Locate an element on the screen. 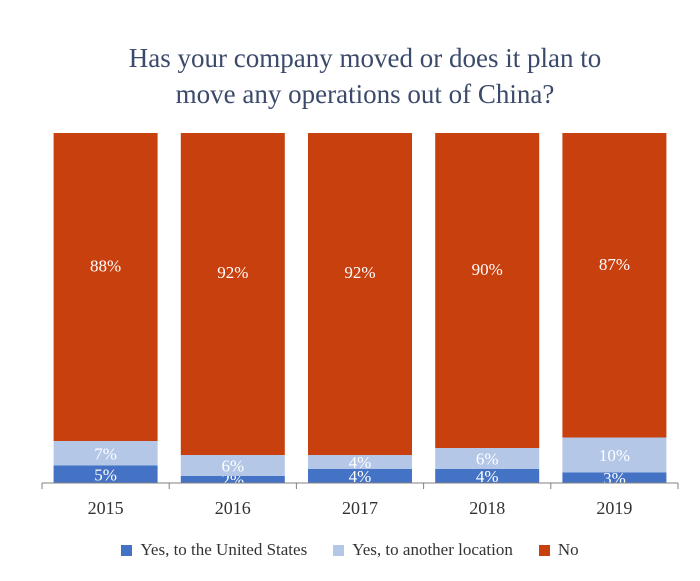  bar-segment-2016-s0 is located at coordinates (232, 479).